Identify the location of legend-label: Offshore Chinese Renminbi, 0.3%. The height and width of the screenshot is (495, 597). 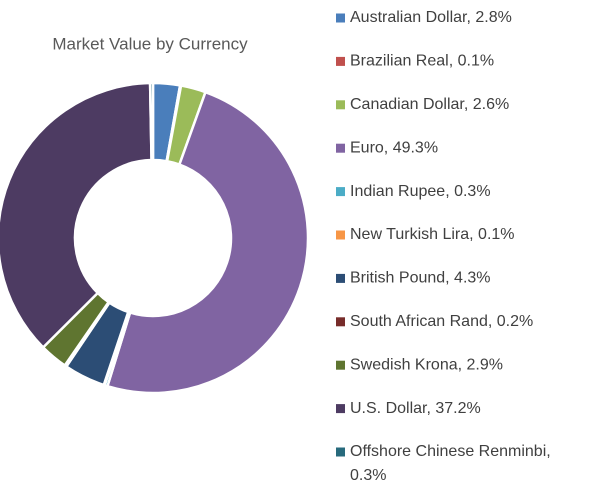
(450, 463).